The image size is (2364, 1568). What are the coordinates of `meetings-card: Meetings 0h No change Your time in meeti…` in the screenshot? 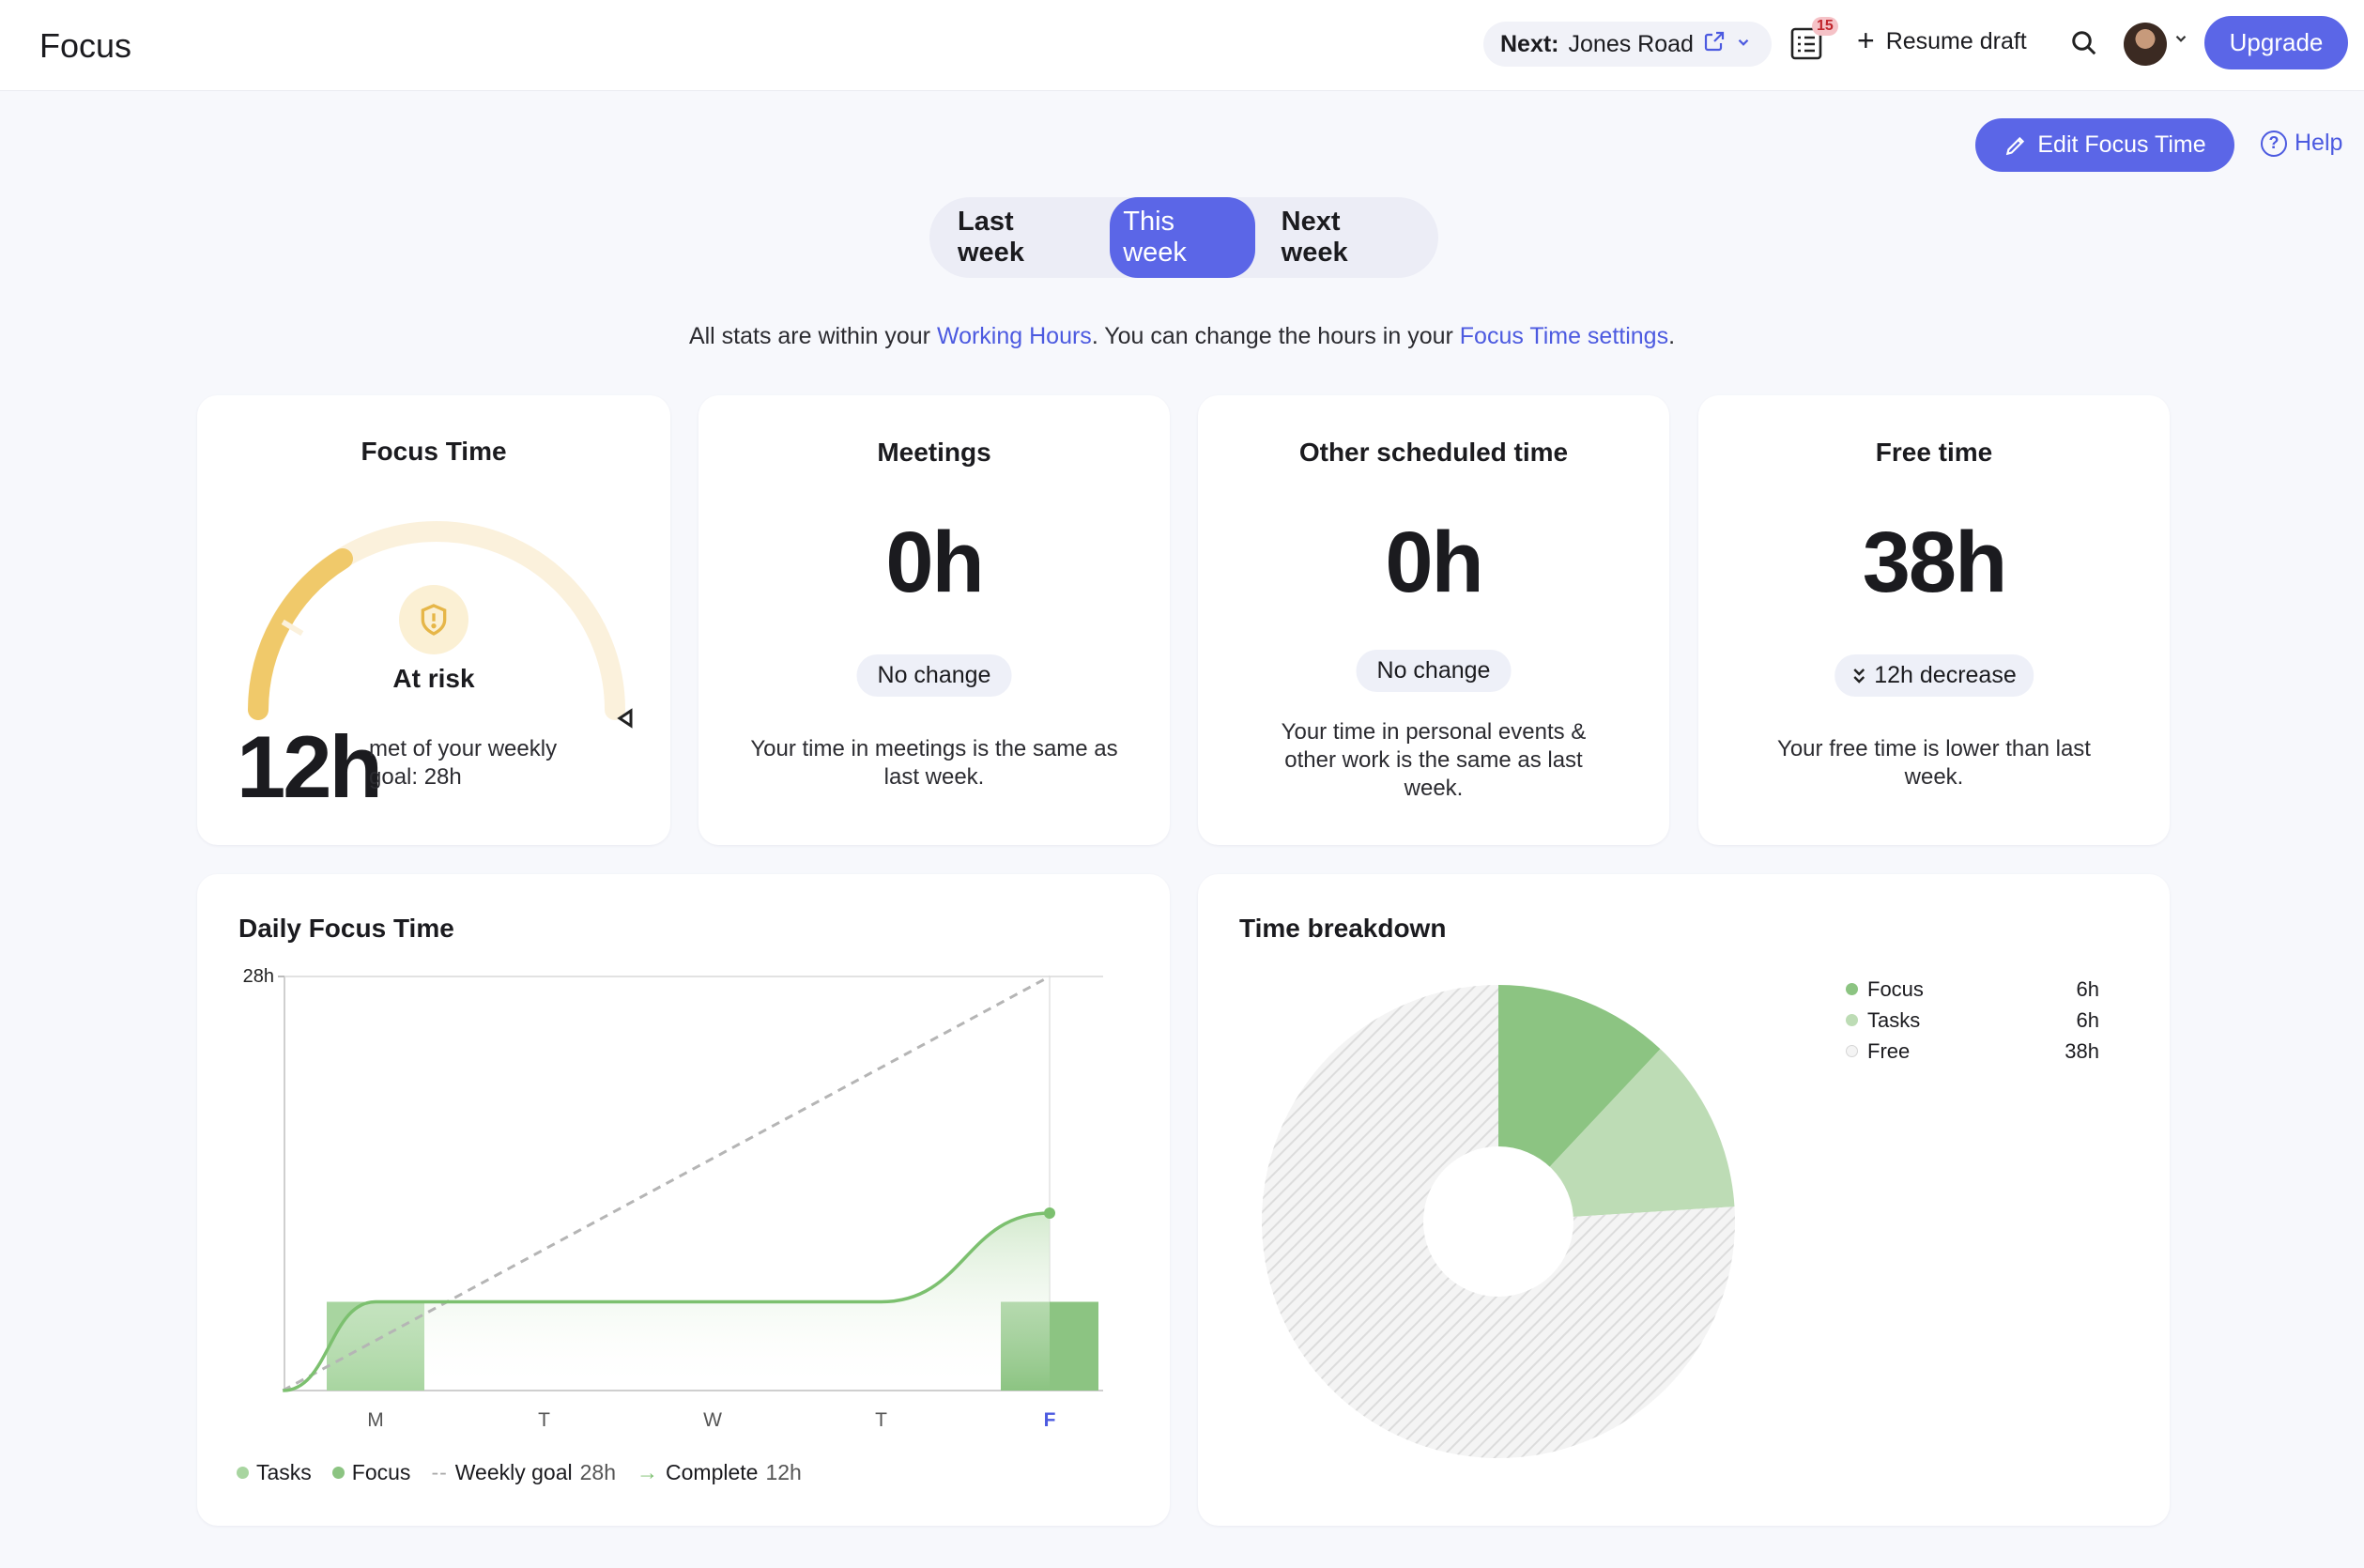 It's located at (934, 620).